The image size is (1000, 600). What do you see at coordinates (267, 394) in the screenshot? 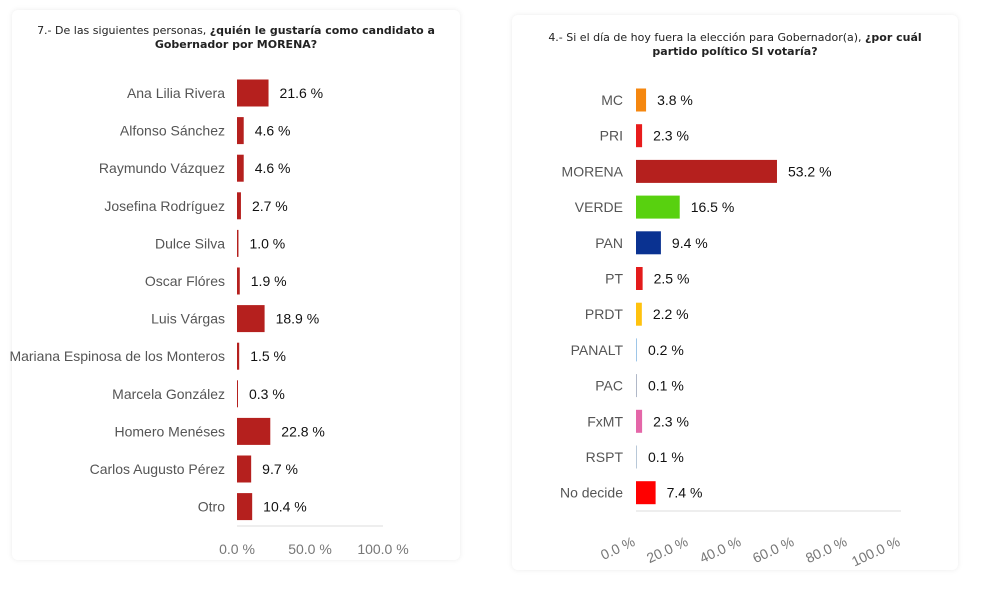
I see `data-label: 0.3 %` at bounding box center [267, 394].